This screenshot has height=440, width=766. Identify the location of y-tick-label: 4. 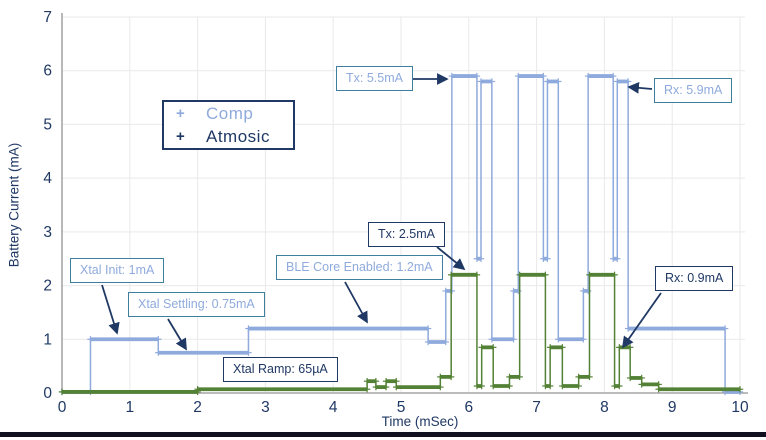
(47, 178).